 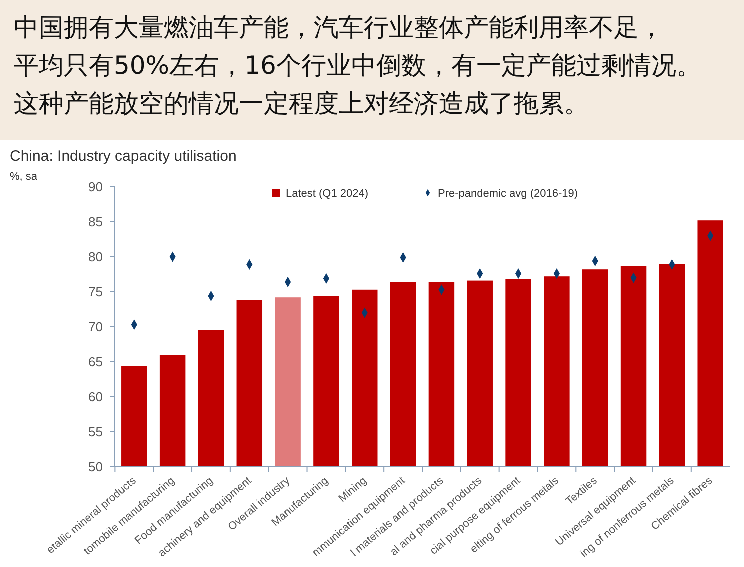 What do you see at coordinates (123, 156) in the screenshot?
I see `chart-subtitle: China: Industry capacity utilisation` at bounding box center [123, 156].